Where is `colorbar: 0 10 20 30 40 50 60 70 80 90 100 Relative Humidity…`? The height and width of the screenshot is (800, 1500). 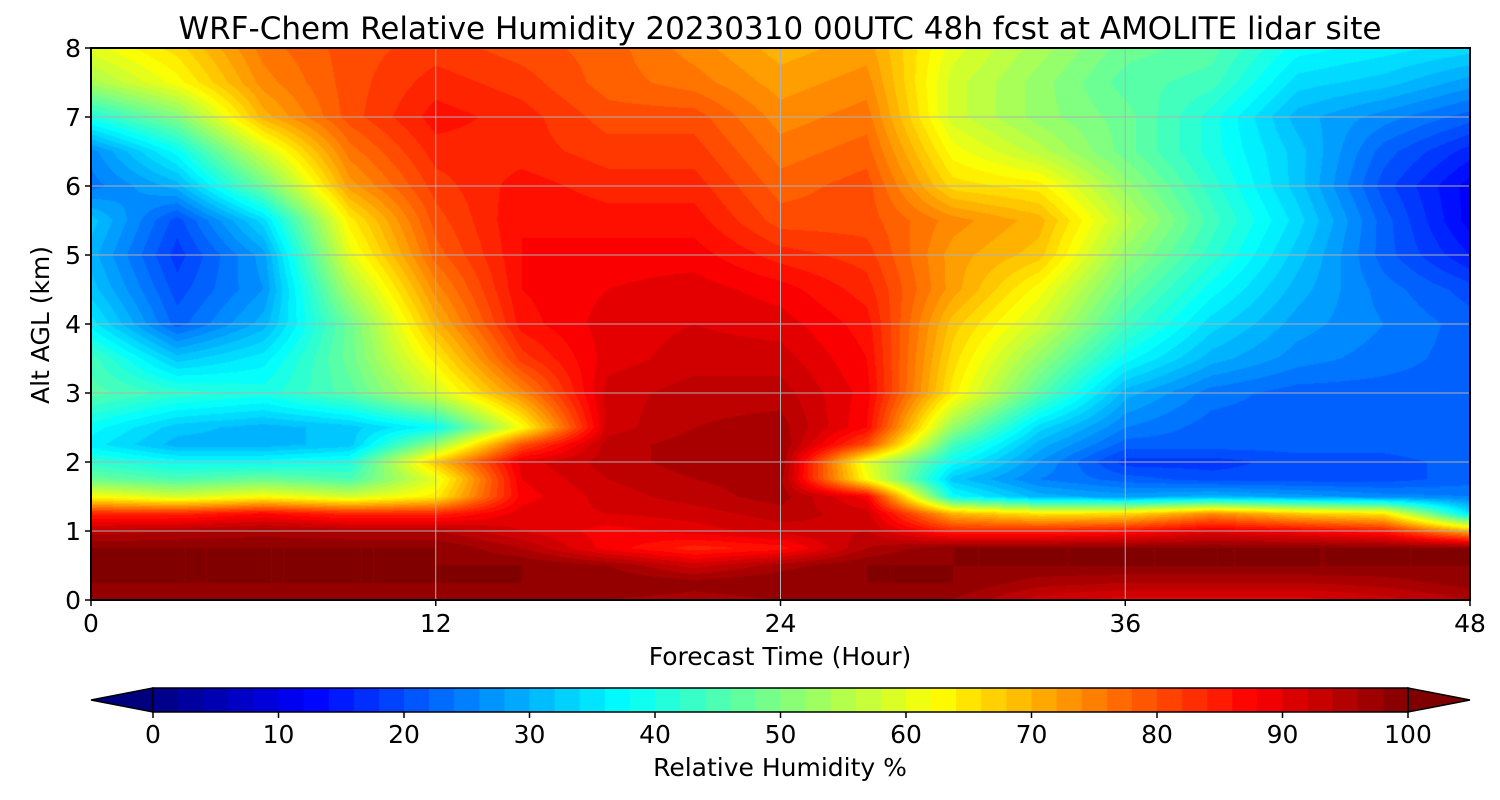 colorbar: 0 10 20 30 40 50 60 70 80 90 100 Relative Humidity… is located at coordinates (780, 734).